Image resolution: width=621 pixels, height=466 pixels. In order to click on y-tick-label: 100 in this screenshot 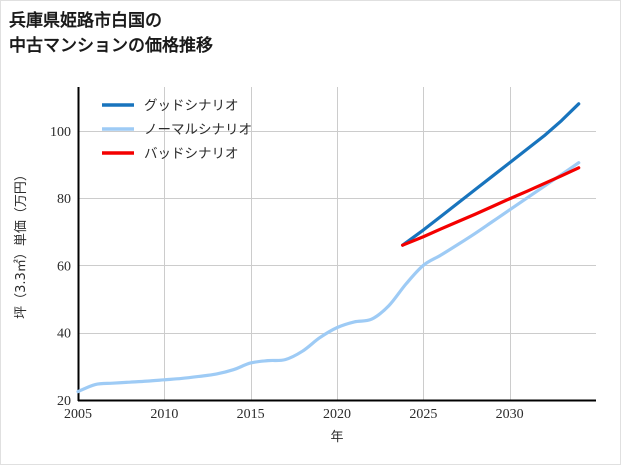, I will do `click(60, 132)`.